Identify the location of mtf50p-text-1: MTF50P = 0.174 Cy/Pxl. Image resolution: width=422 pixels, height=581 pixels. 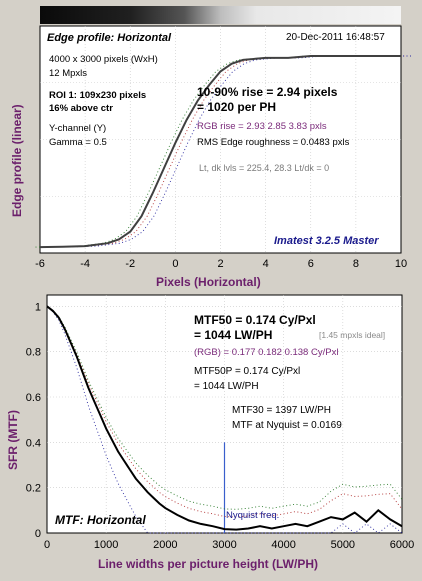
(247, 371).